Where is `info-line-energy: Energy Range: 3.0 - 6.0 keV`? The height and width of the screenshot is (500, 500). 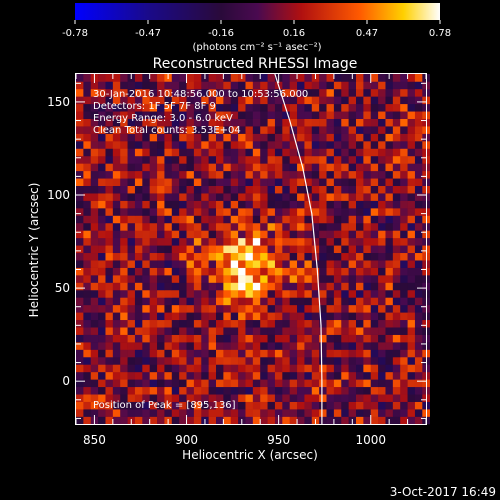 info-line-energy: Energy Range: 3.0 - 6.0 keV is located at coordinates (163, 118).